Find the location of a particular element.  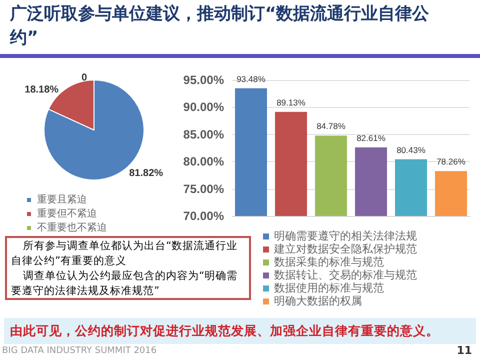

data-label: 82.61% is located at coordinates (371, 137).